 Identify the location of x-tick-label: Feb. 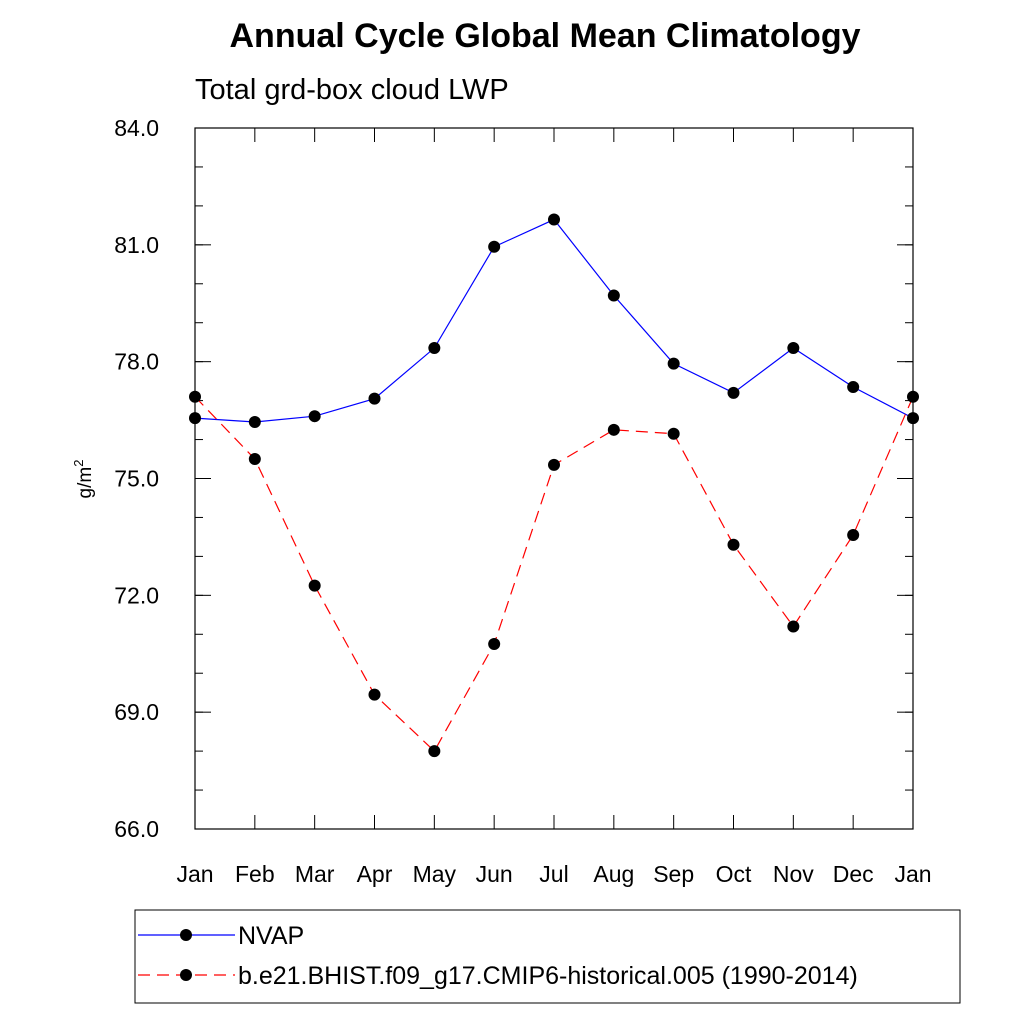
(255, 874).